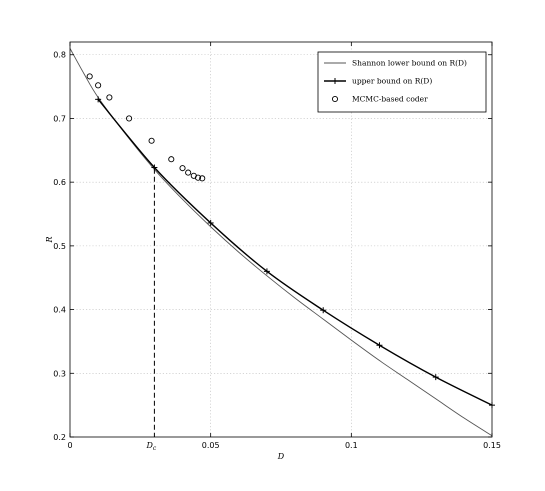 This screenshot has width=545, height=491. I want to click on y-tick-label: 0.7, so click(59, 118).